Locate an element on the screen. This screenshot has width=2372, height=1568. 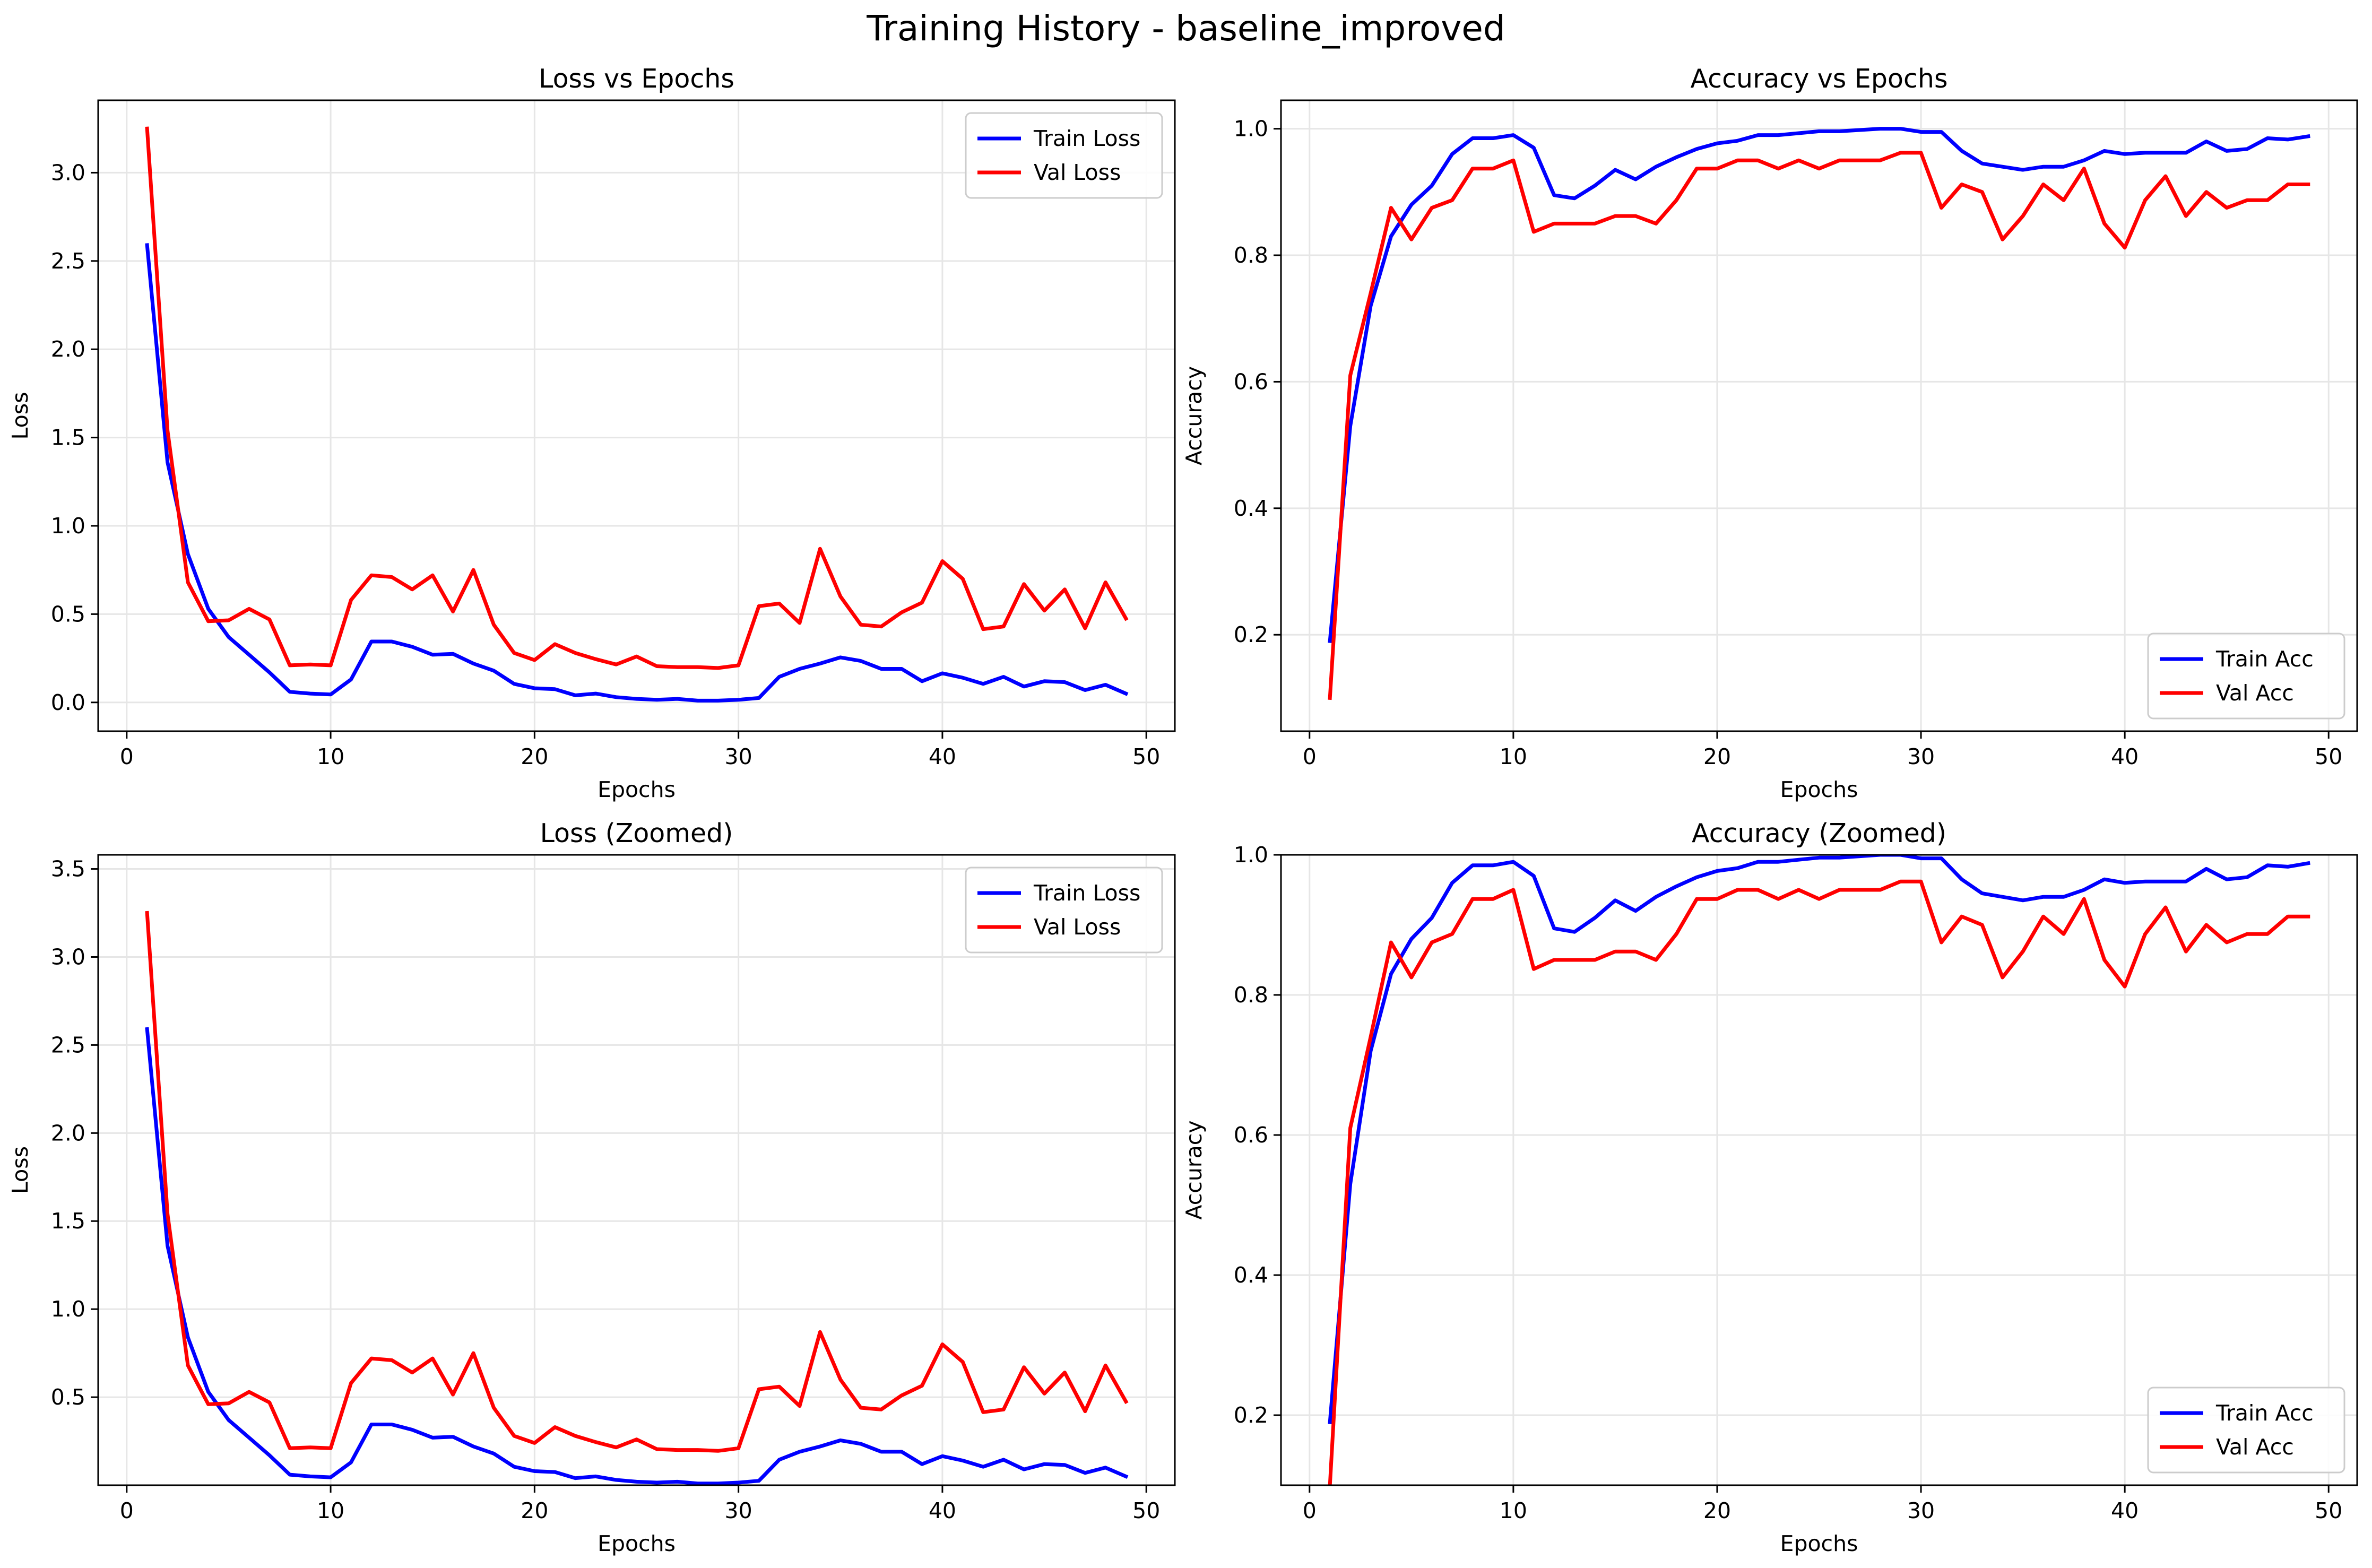
chart-3-series-train-loss is located at coordinates (637, 1256).